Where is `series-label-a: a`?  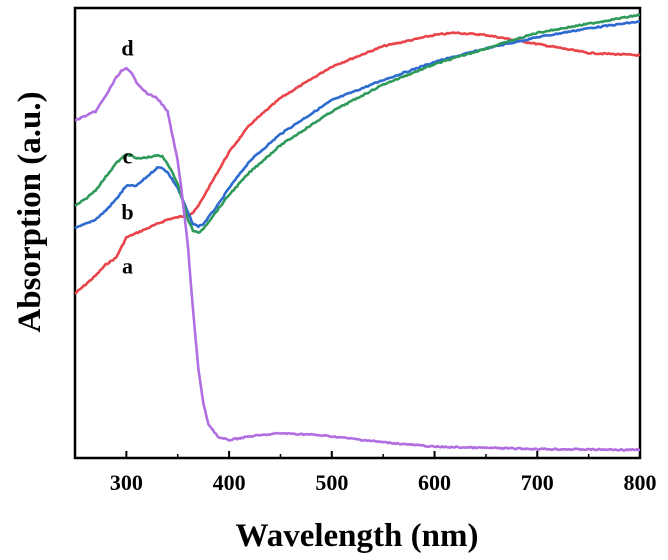
series-label-a: a is located at coordinates (127, 266).